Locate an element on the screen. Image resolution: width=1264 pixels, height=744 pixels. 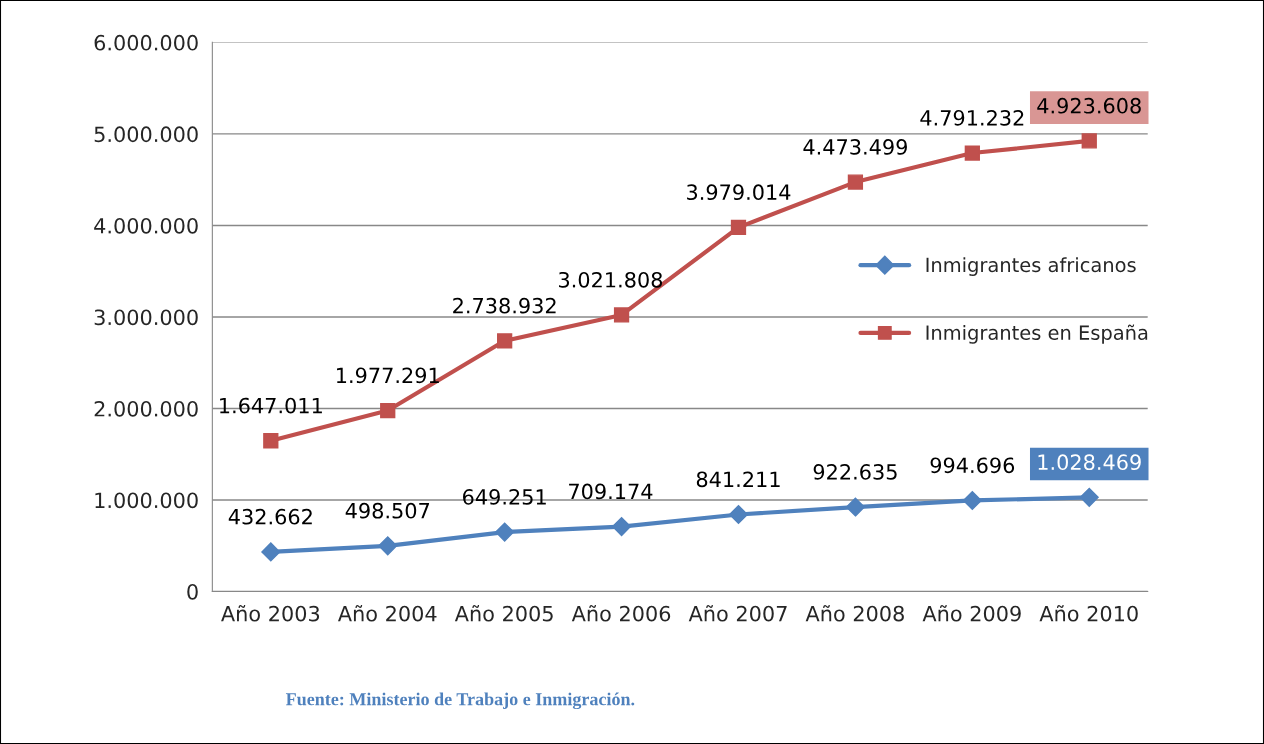
x-tick-label: Año 2005 is located at coordinates (503, 613).